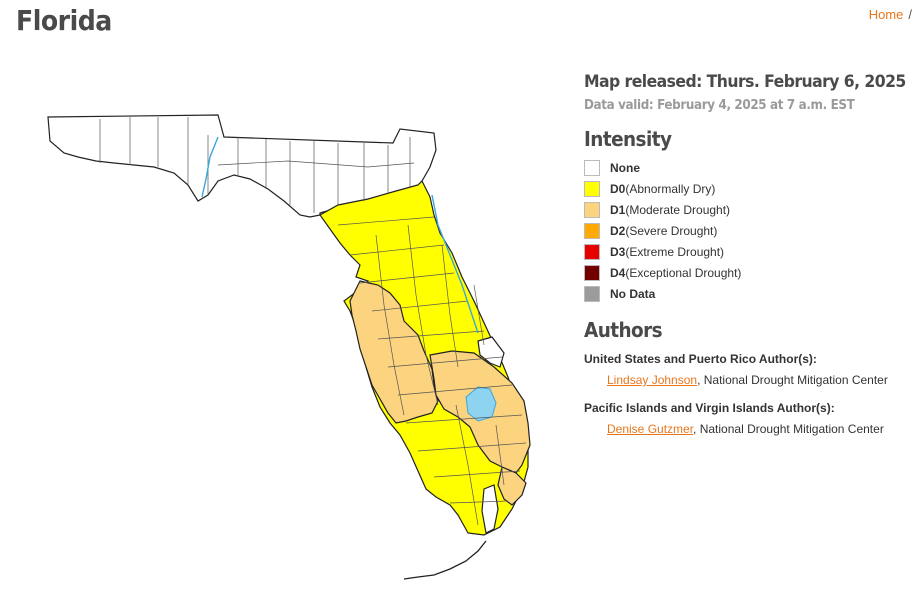 This screenshot has height=601, width=918. What do you see at coordinates (700, 359) in the screenshot?
I see `author-group-heading: United States and Puerto Rico Author(s):` at bounding box center [700, 359].